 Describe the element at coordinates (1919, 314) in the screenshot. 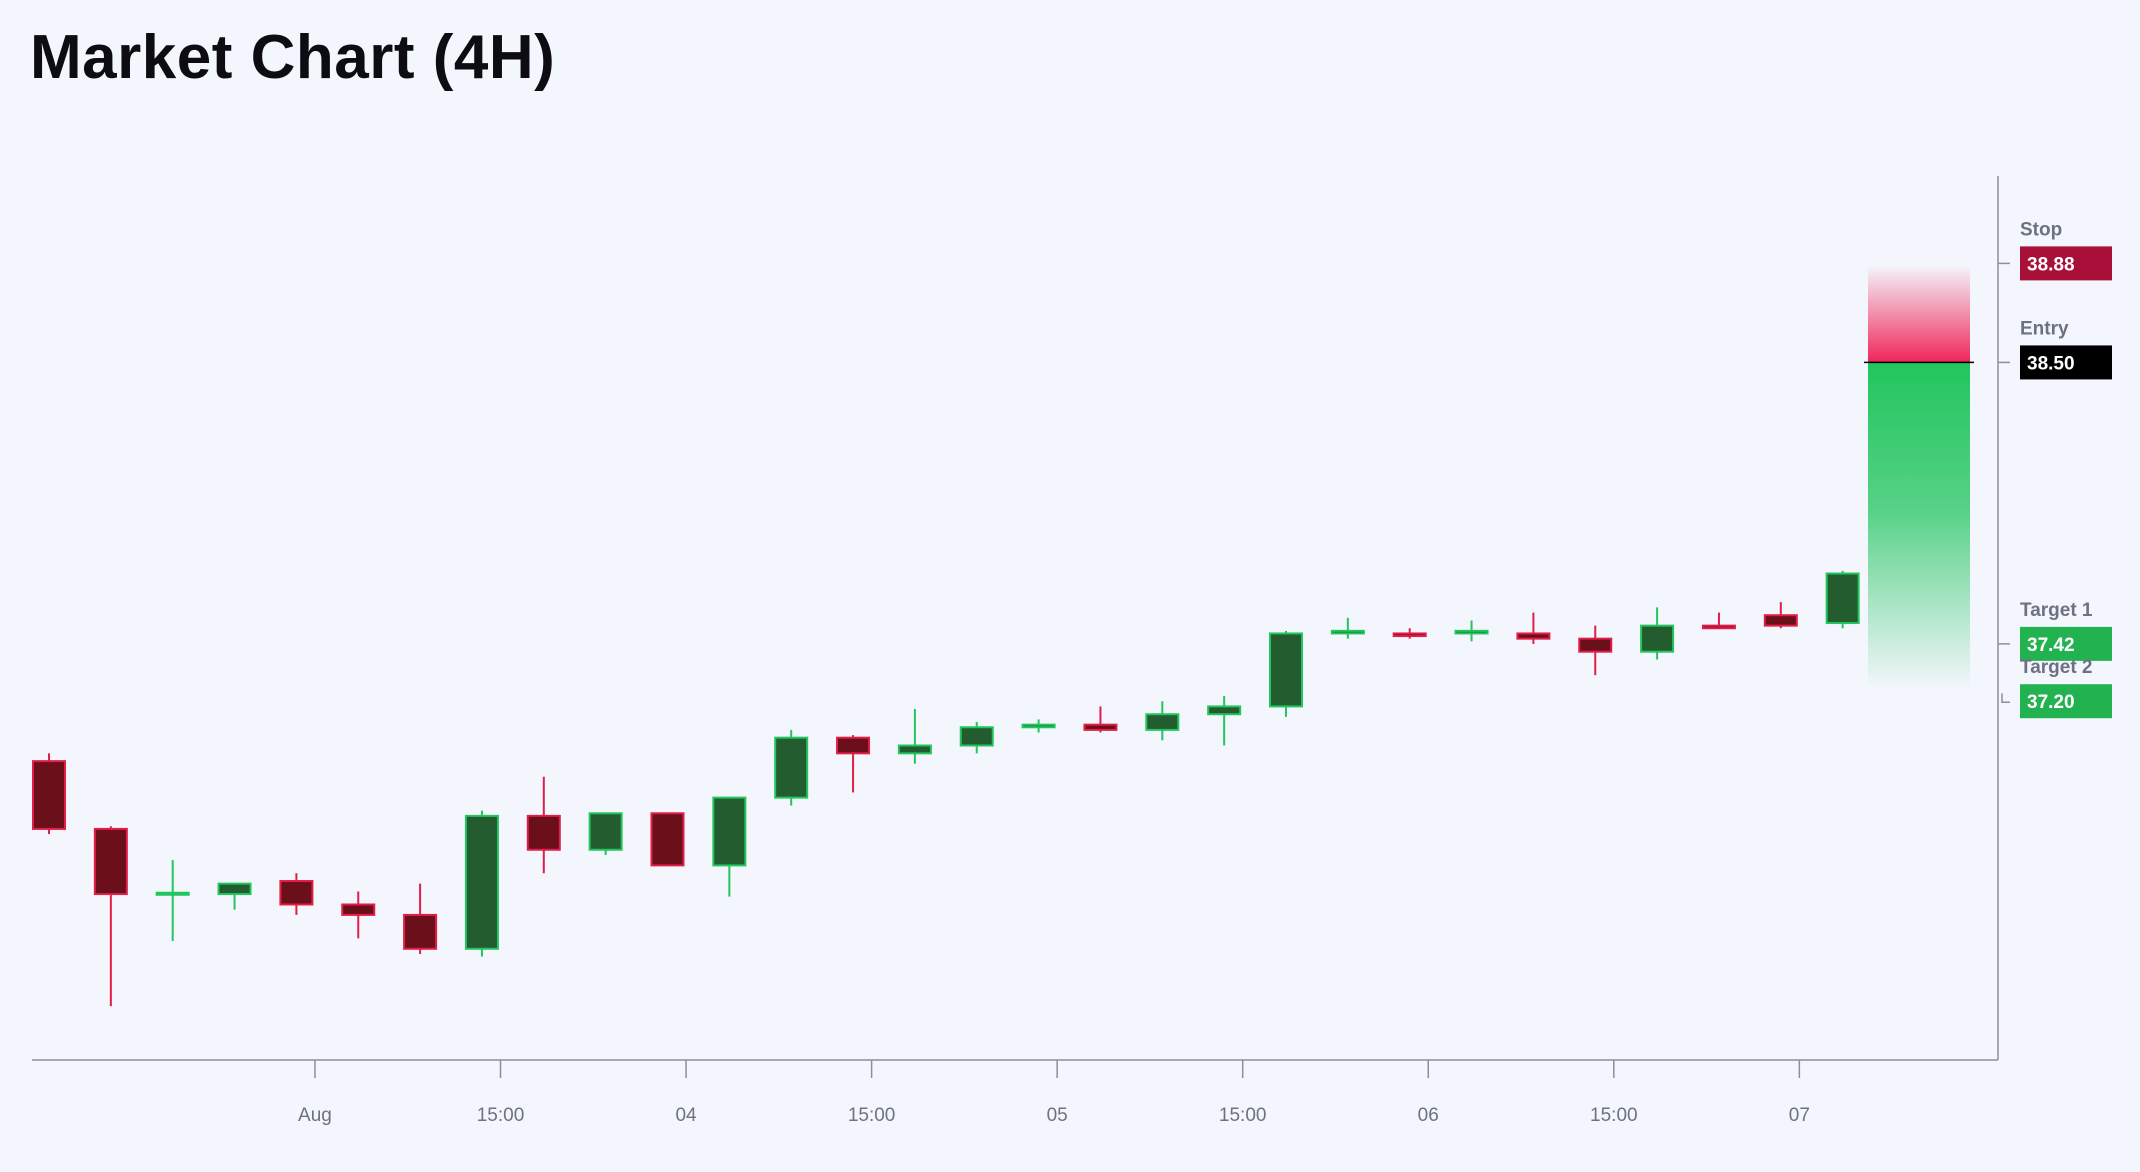

I see `risk-zone` at that location.